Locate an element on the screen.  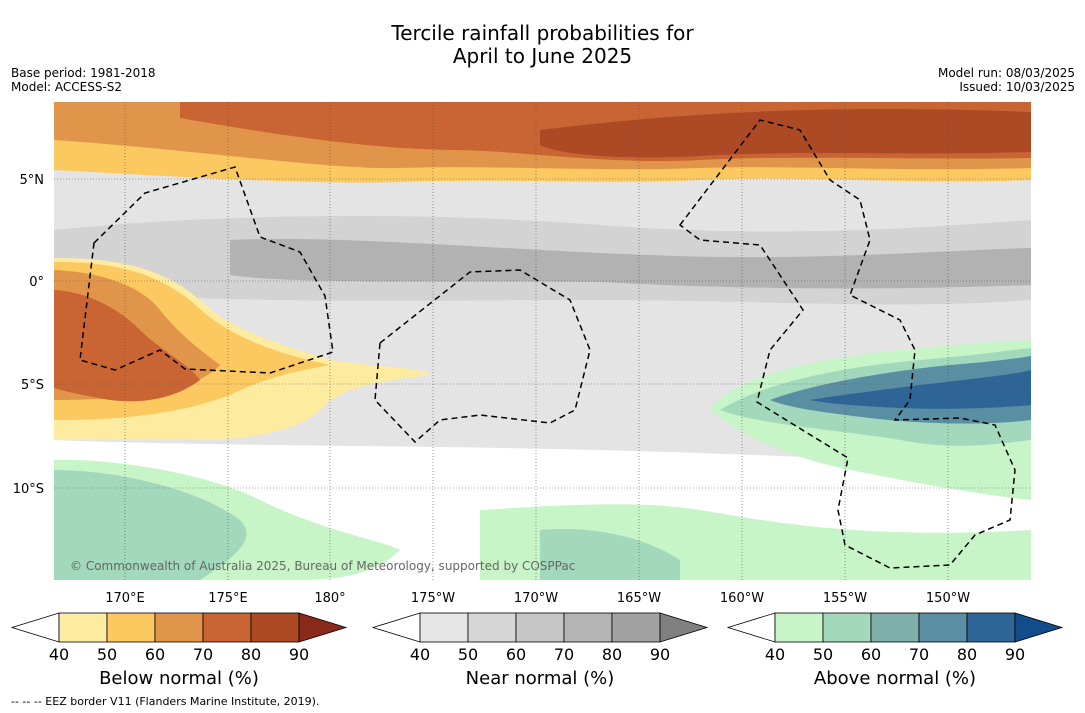
near-normal-caption: Near normal (%) is located at coordinates (540, 678).